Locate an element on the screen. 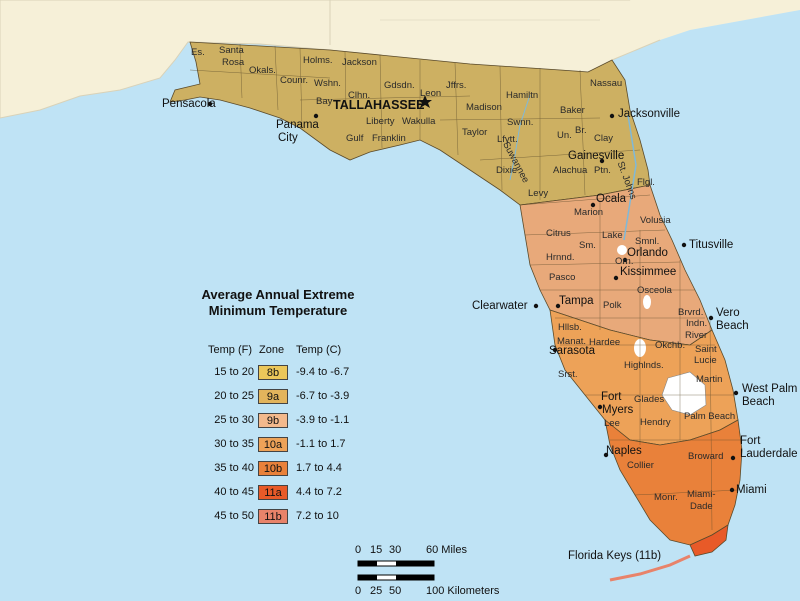 The width and height of the screenshot is (800, 601). scale-km-0: 0 is located at coordinates (358, 591).